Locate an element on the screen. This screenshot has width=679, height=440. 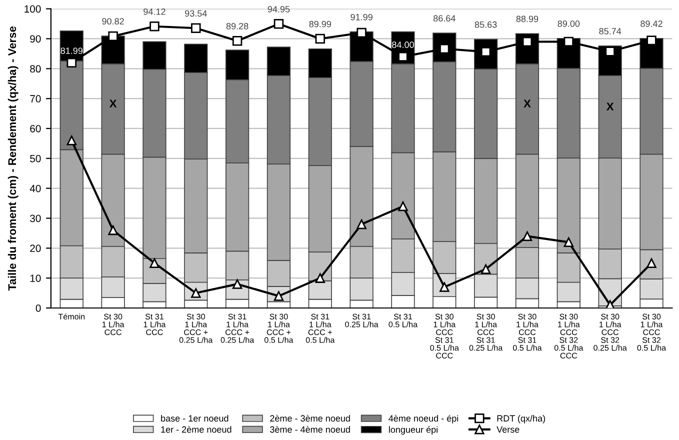
y-axis-title: Taille du froment (cm) - Rendement (qx/ha) - Verse is located at coordinates (13, 158).